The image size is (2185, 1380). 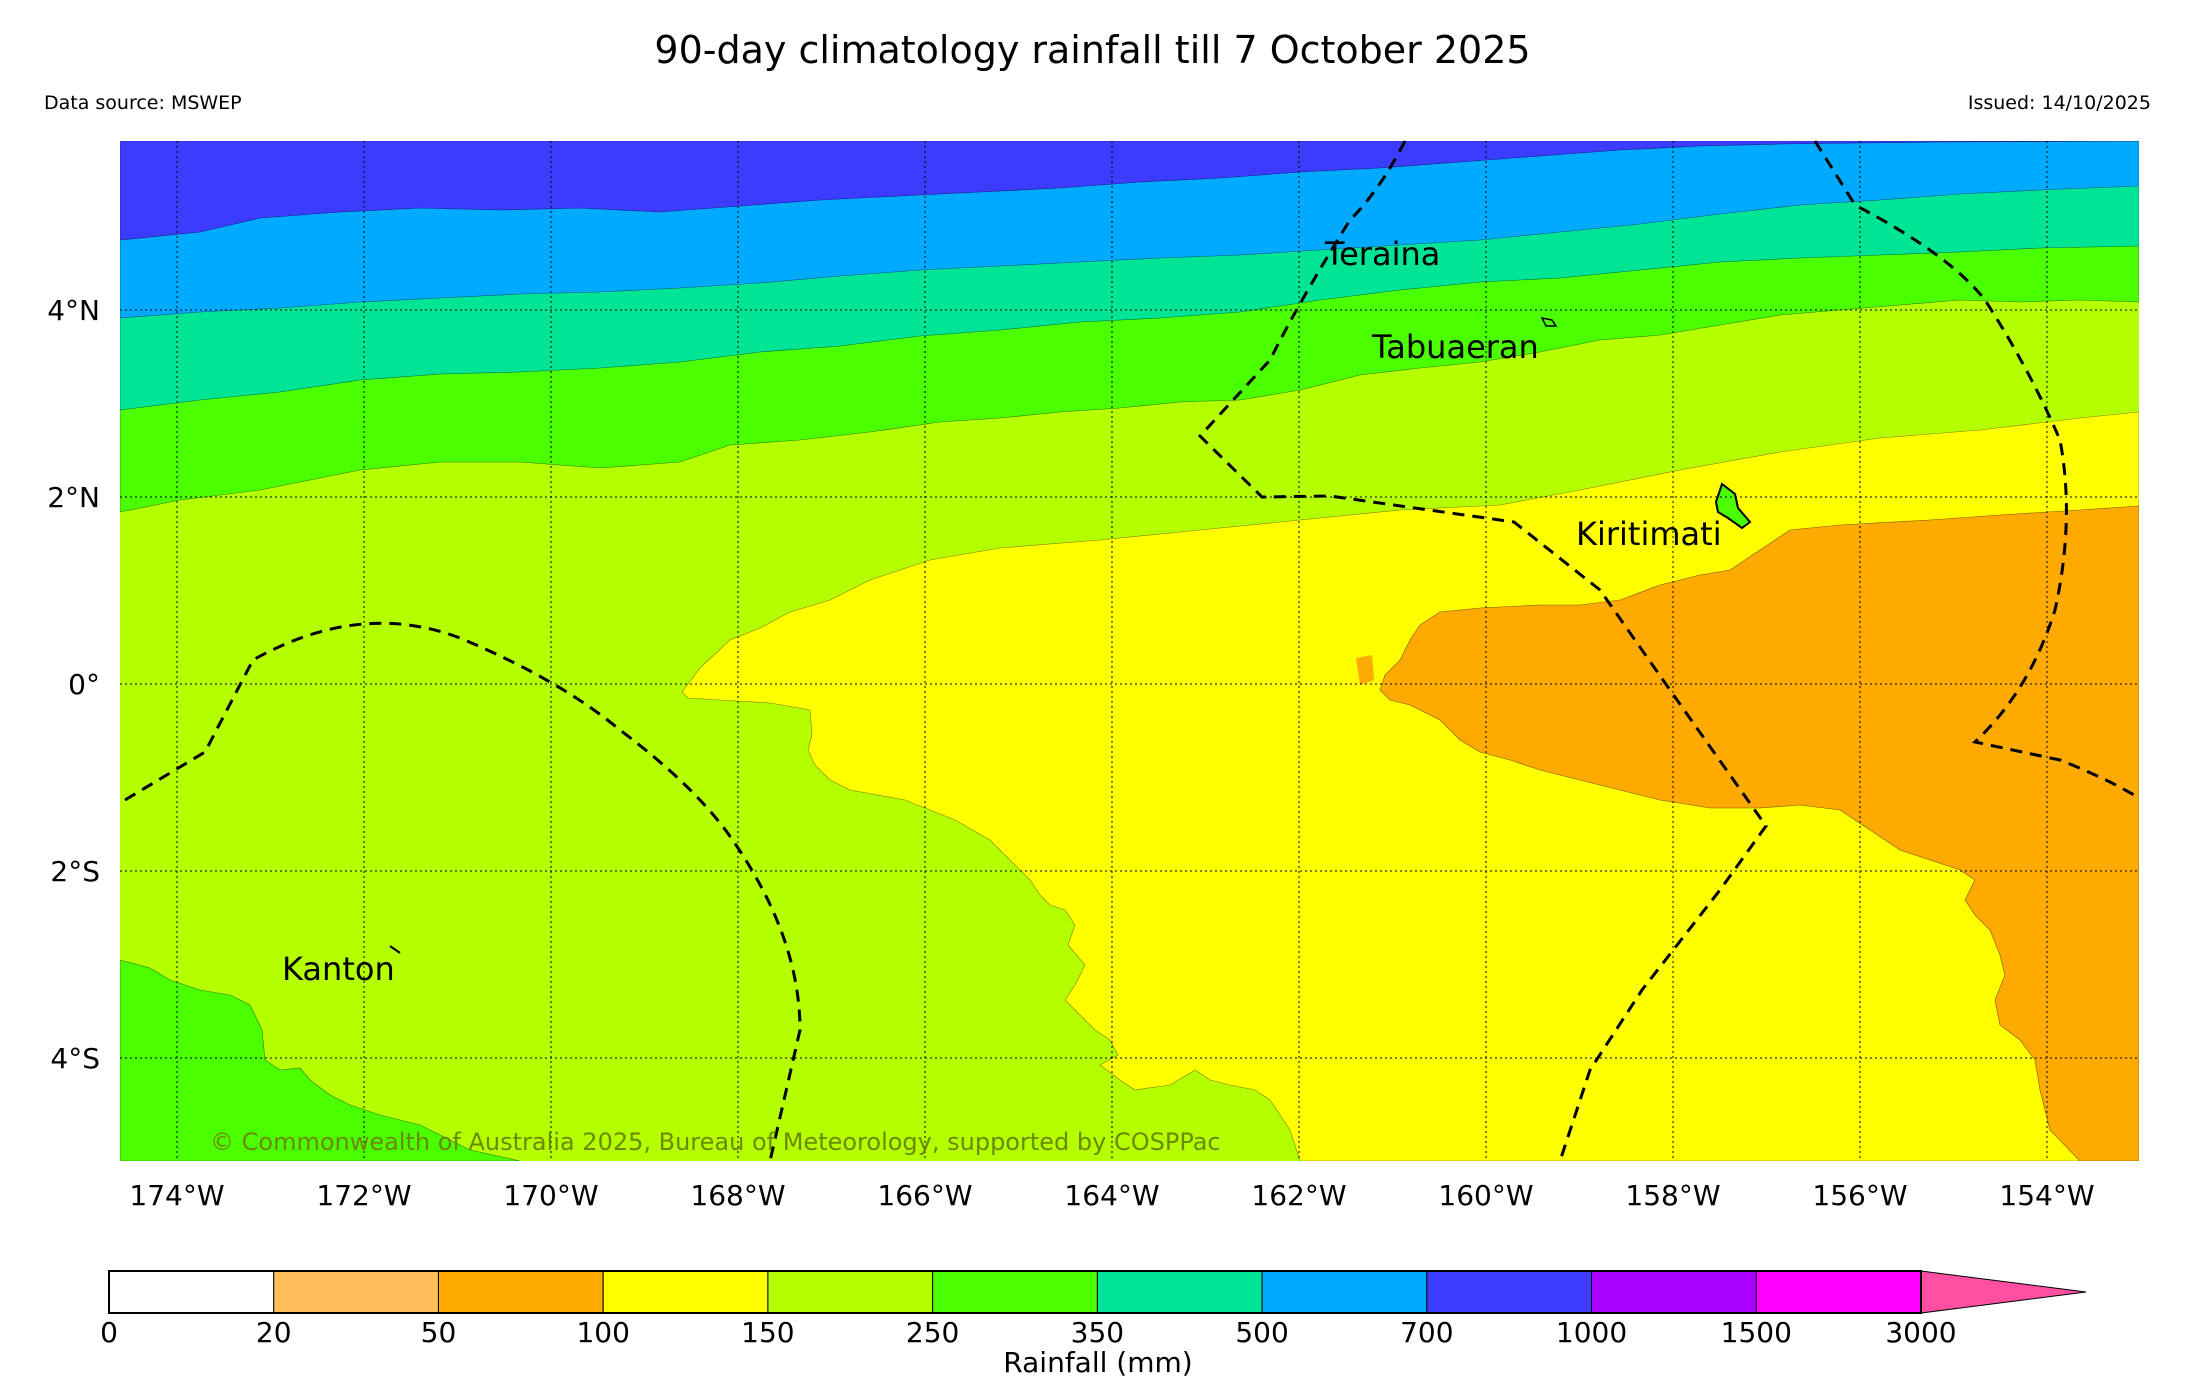 What do you see at coordinates (1485, 1195) in the screenshot?
I see `lon-tick: 160°W` at bounding box center [1485, 1195].